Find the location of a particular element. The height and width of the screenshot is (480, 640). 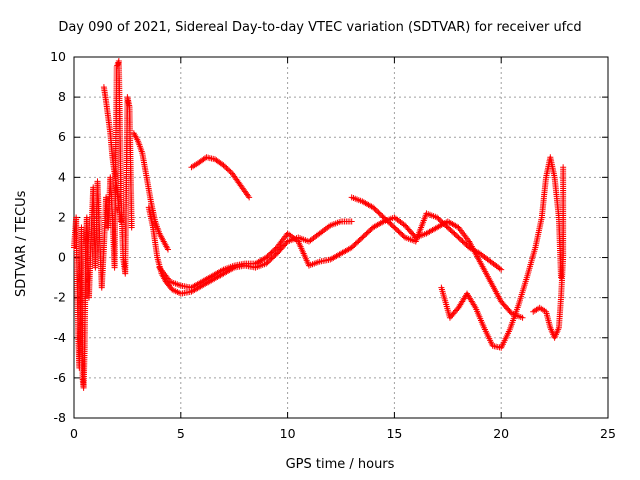

series-band-upper is located at coordinates (150, 191).